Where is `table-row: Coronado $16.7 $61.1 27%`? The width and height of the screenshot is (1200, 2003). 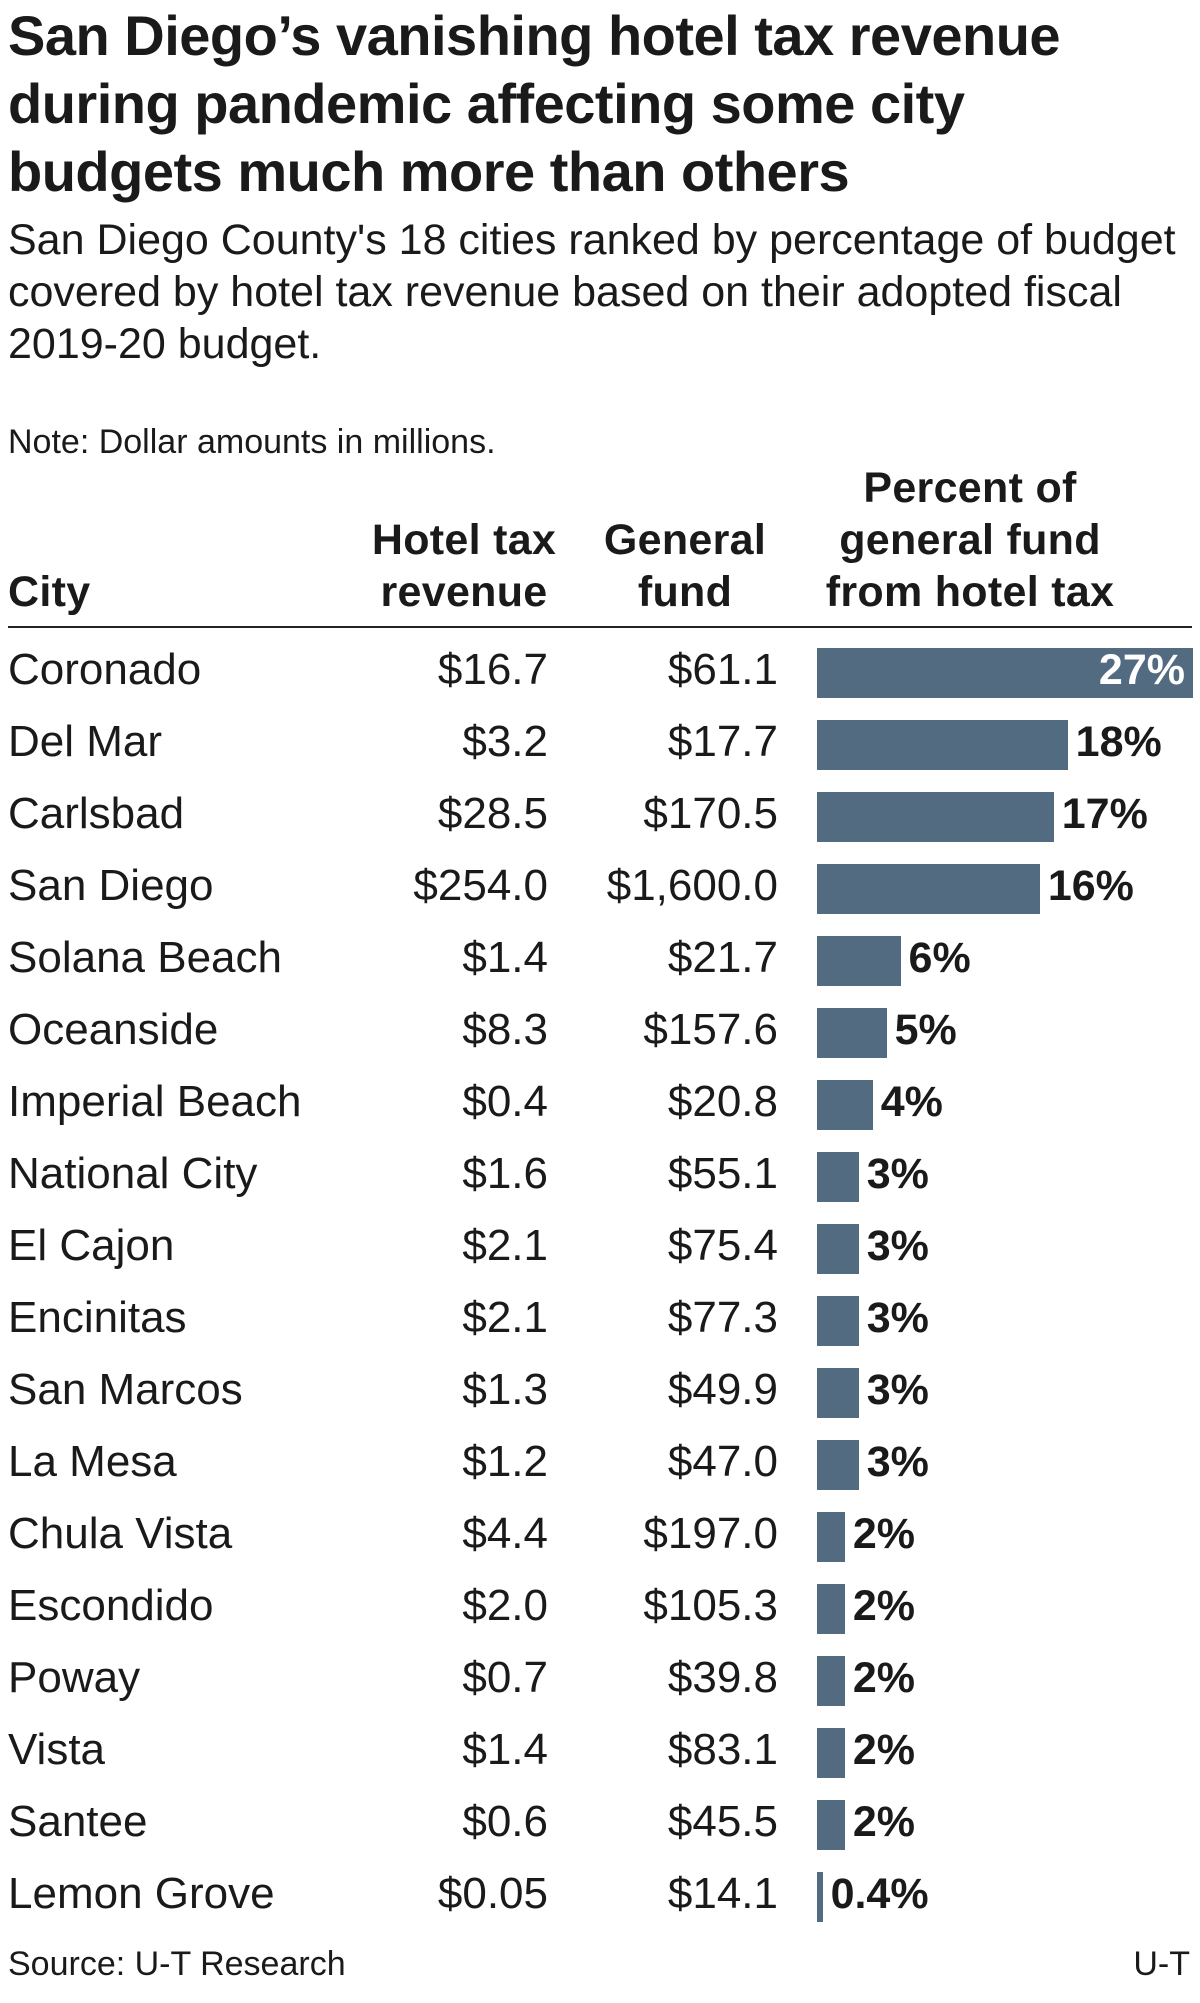 table-row: Coronado $16.7 $61.1 27% is located at coordinates (600, 670).